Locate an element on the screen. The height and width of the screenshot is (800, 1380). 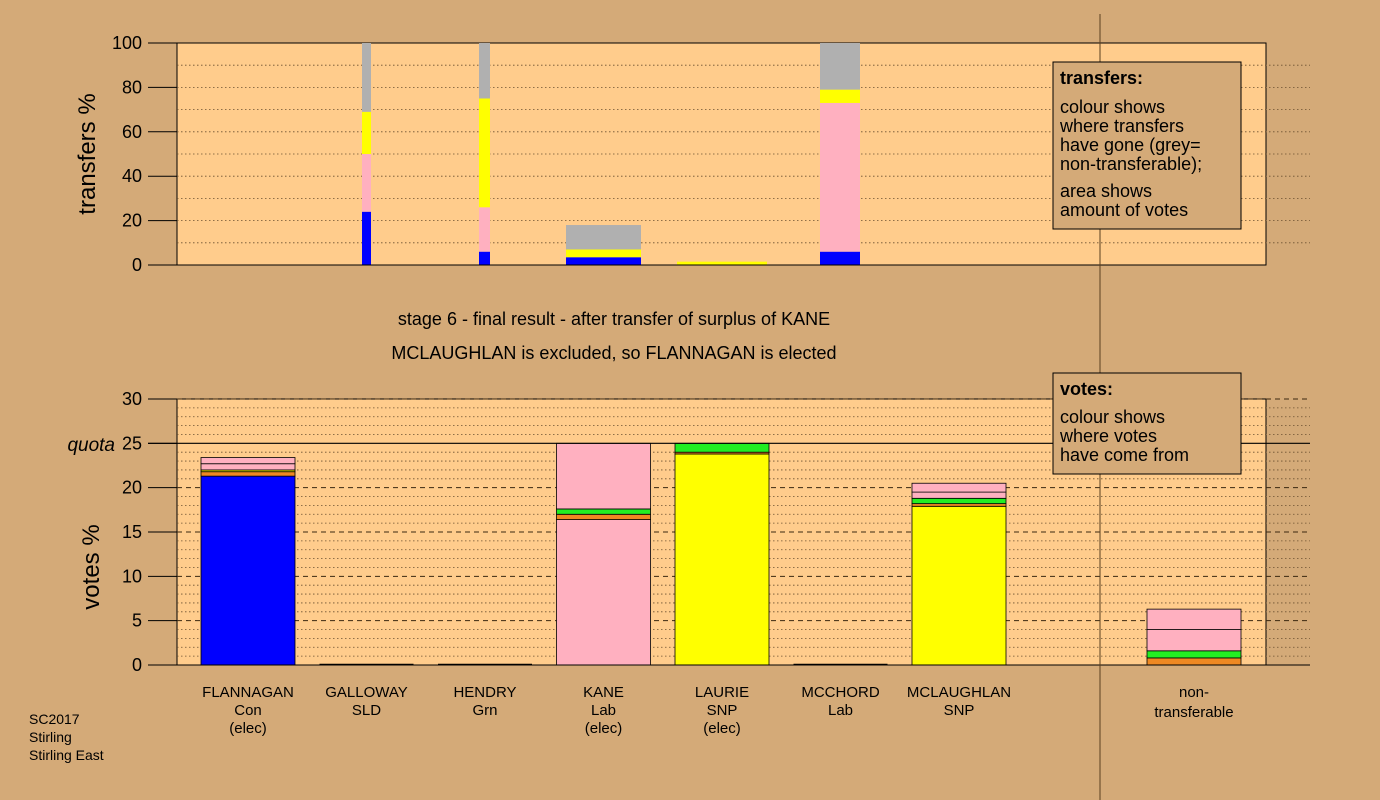
candidate-name: LAURIE is located at coordinates (722, 692).